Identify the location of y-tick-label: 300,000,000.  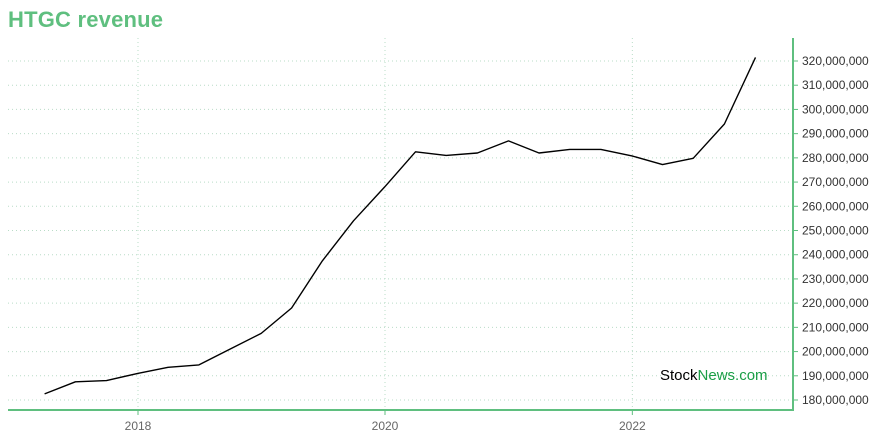
(835, 109).